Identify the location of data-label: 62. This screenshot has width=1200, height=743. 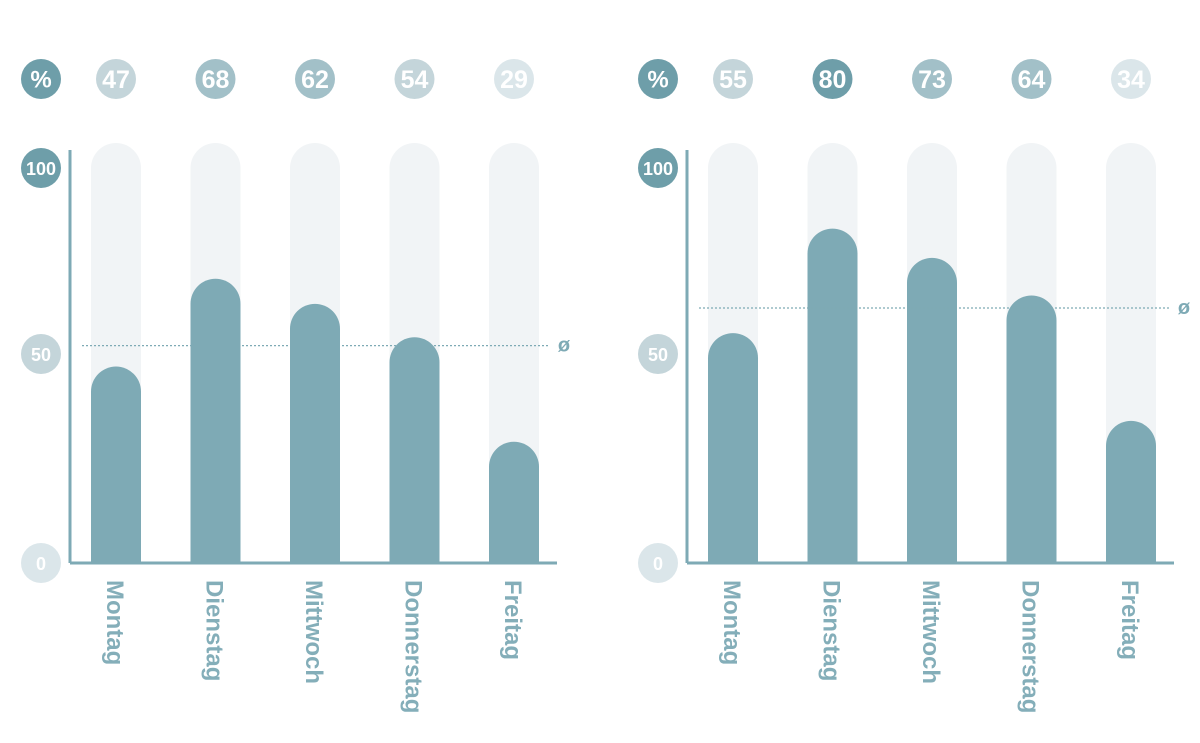
(315, 80).